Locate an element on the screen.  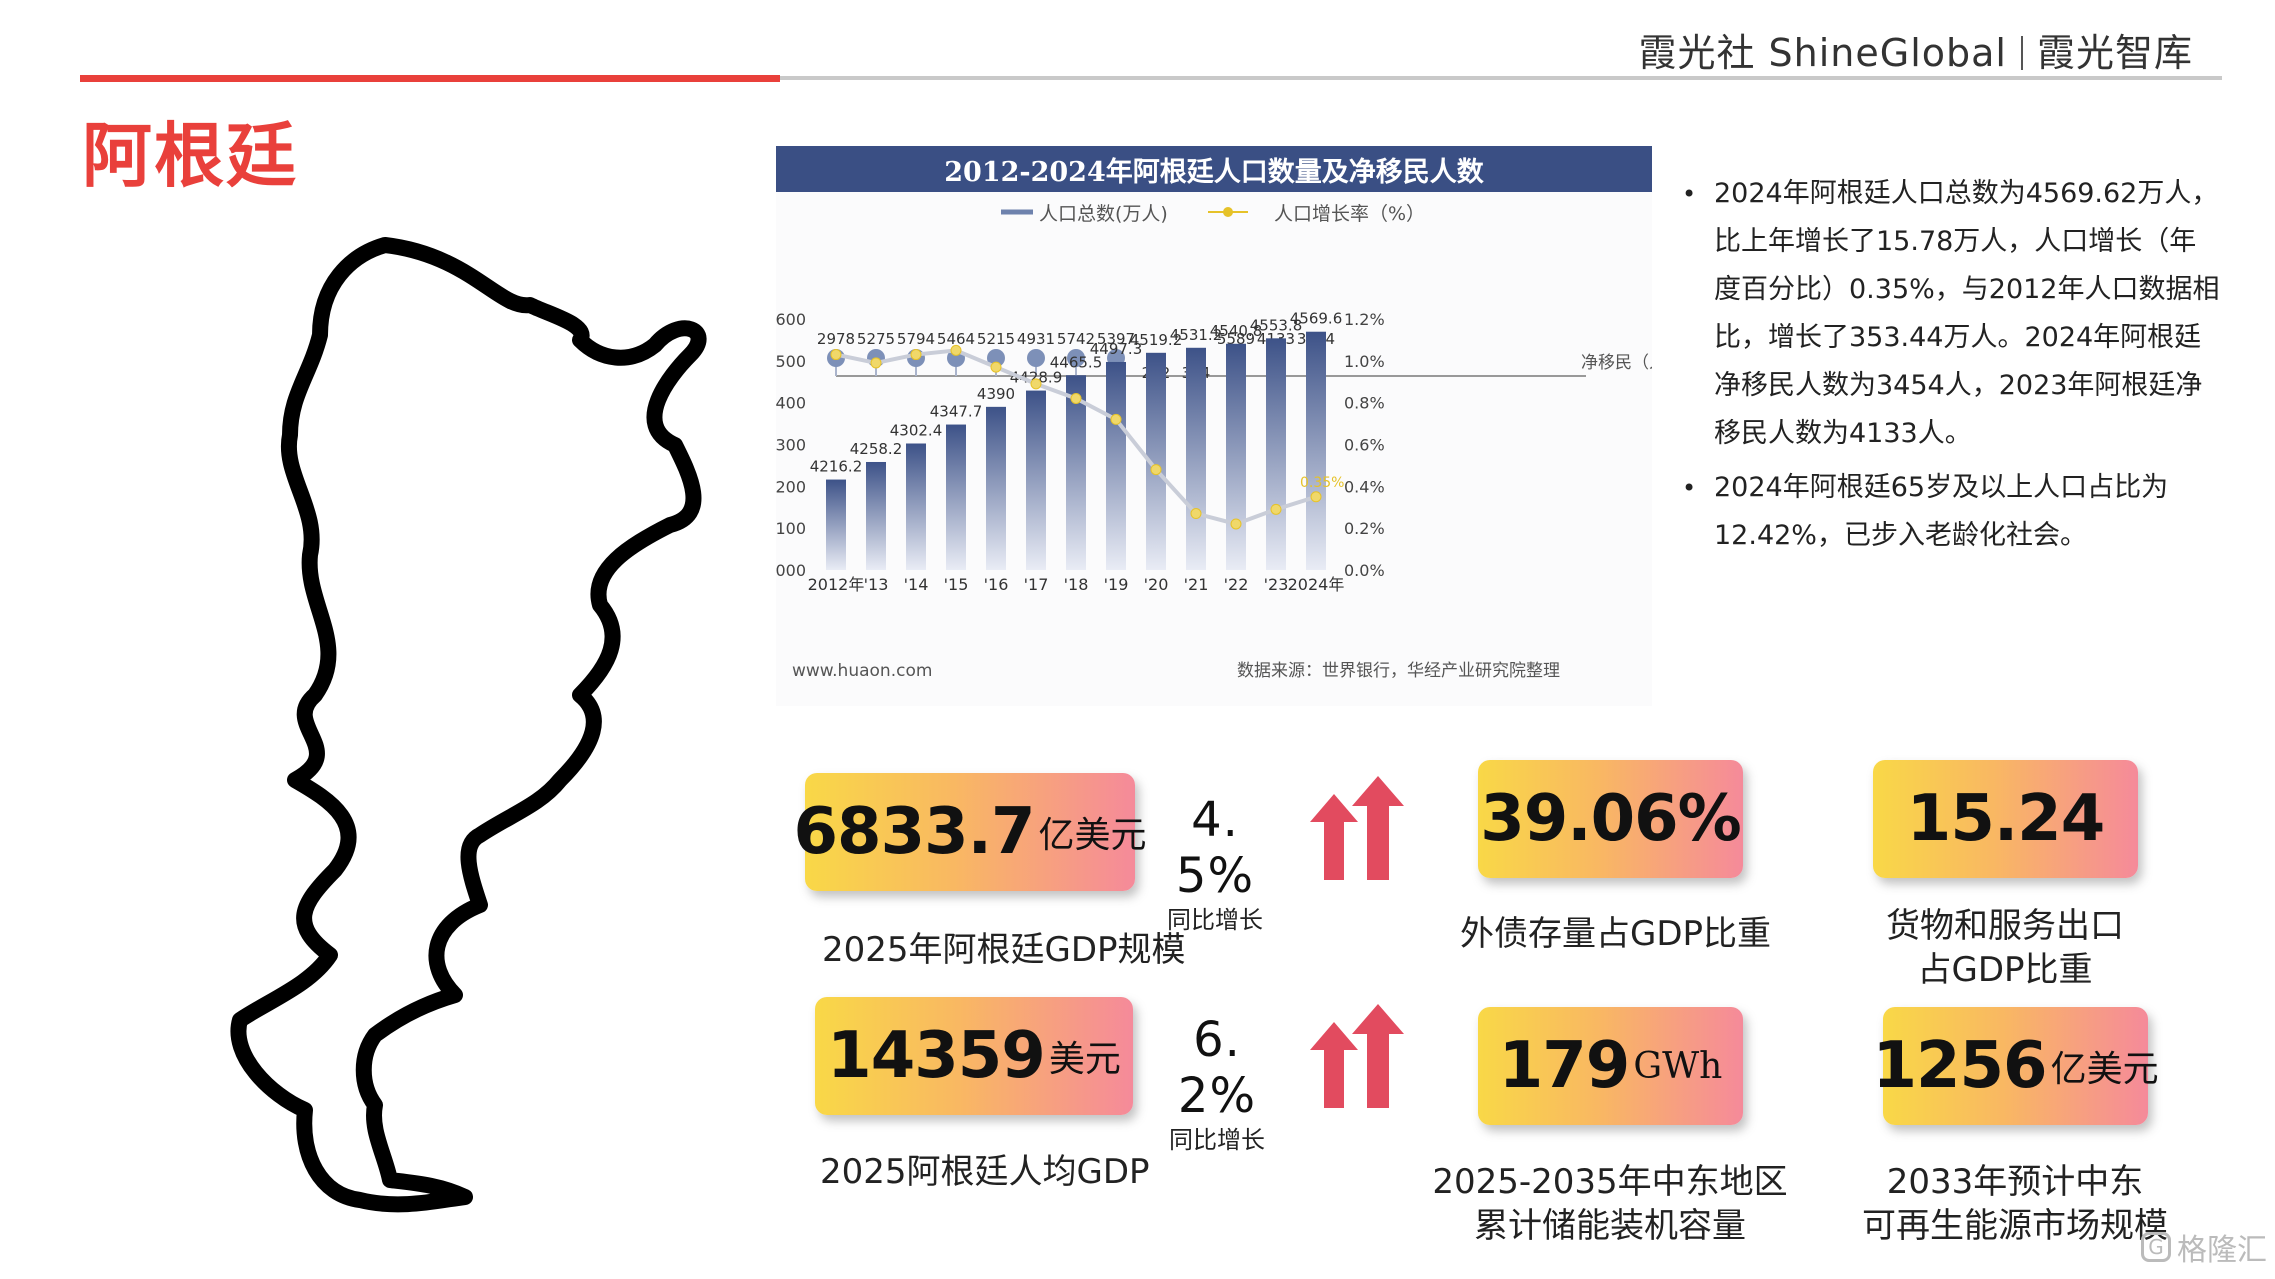
net-migrant-value: 5464 is located at coordinates (956, 339).